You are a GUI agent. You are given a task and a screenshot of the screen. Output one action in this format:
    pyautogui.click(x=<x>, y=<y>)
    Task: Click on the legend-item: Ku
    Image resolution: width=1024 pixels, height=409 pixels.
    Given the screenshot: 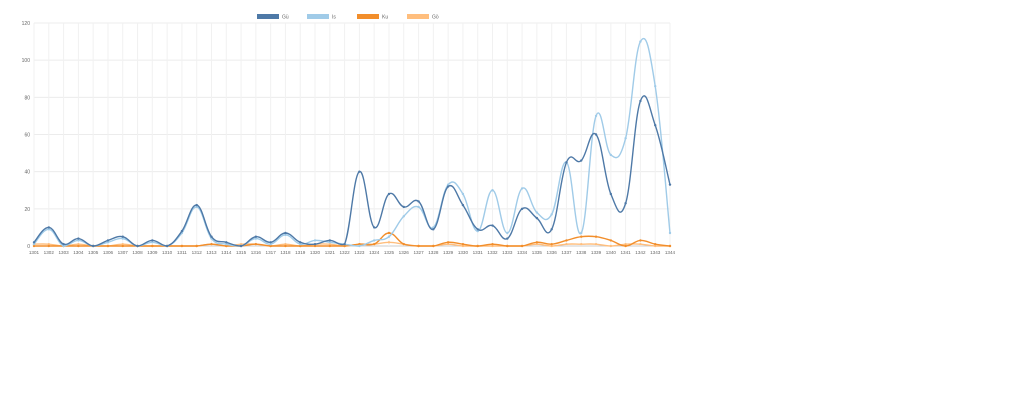 What is the action you would take?
    pyautogui.click(x=372, y=17)
    